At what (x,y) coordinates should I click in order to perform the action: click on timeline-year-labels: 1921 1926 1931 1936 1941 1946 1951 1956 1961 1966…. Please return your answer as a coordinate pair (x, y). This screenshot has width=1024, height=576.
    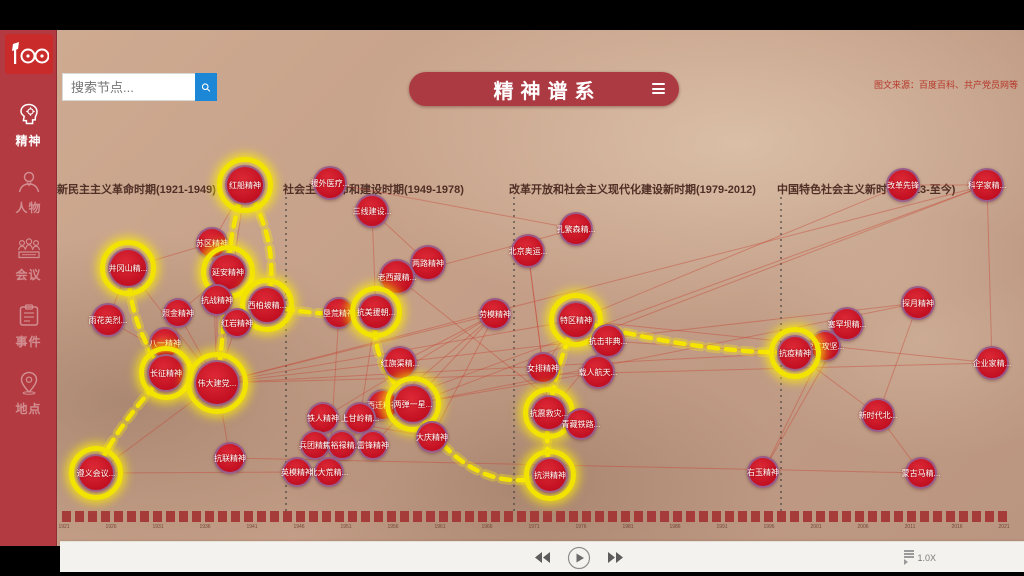
    Looking at the image, I should click on (512, 528).